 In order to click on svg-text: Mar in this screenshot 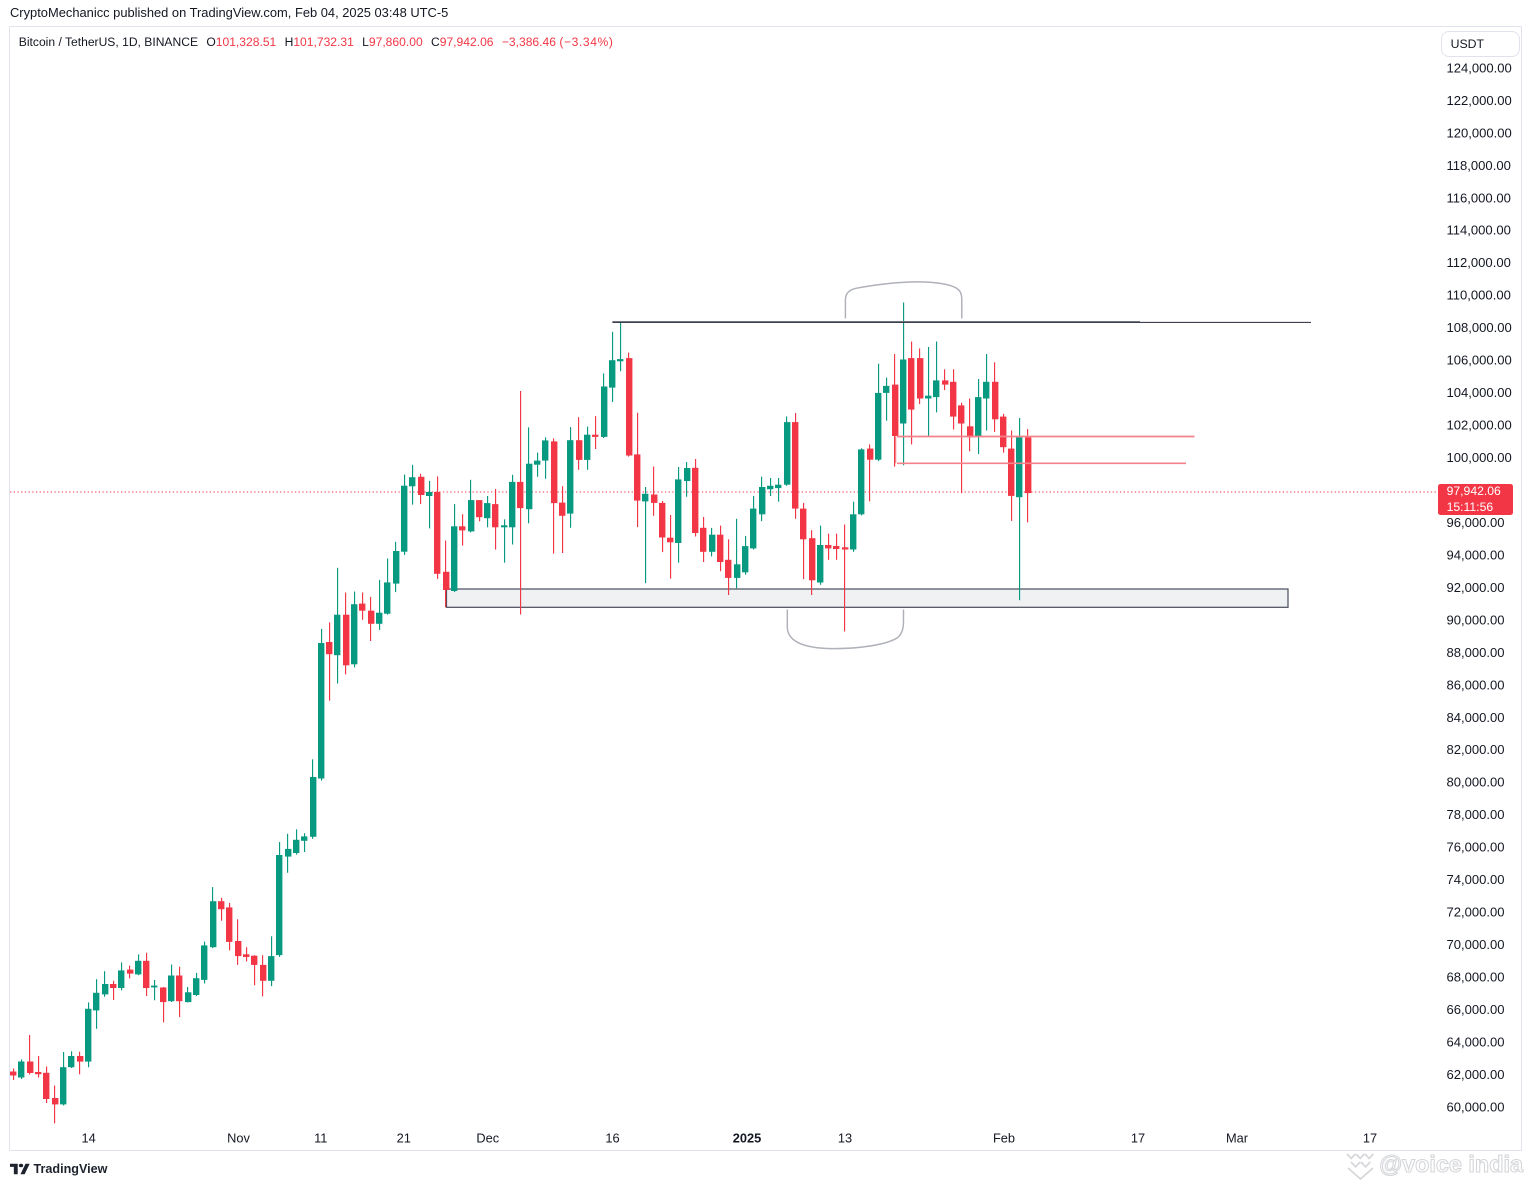, I will do `click(1237, 1138)`.